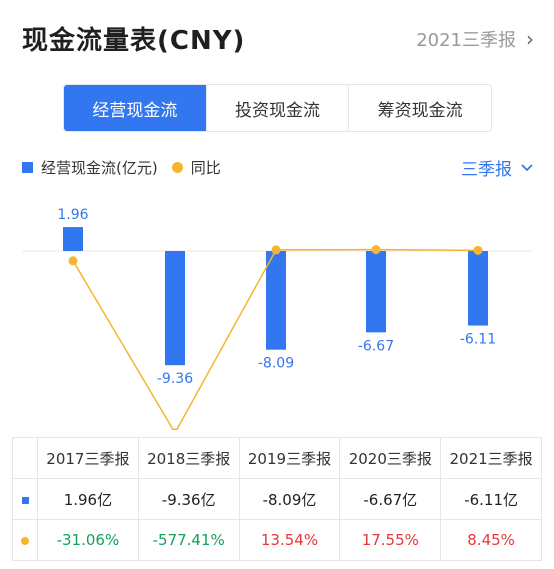  What do you see at coordinates (376, 250) in the screenshot?
I see `yoy-point-2020三季报` at bounding box center [376, 250].